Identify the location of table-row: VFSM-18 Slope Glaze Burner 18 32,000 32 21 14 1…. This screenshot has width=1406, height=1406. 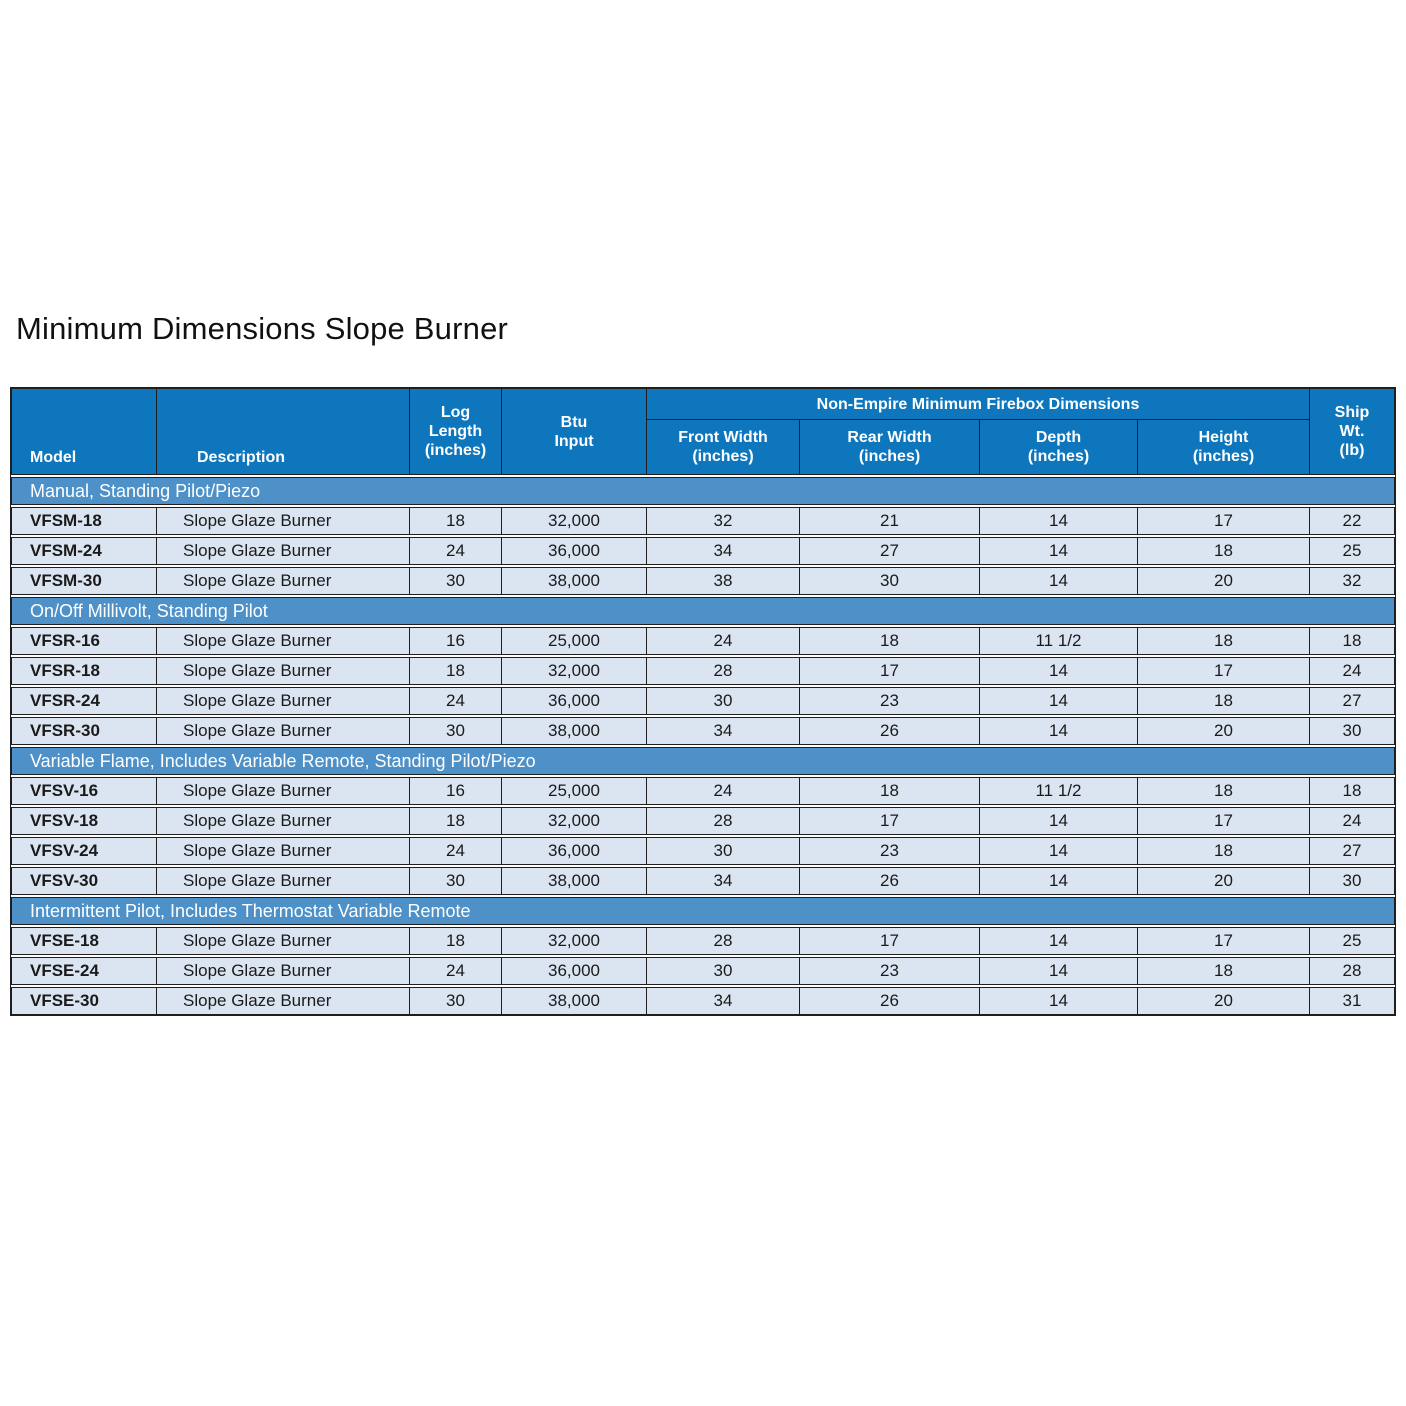
(703, 521).